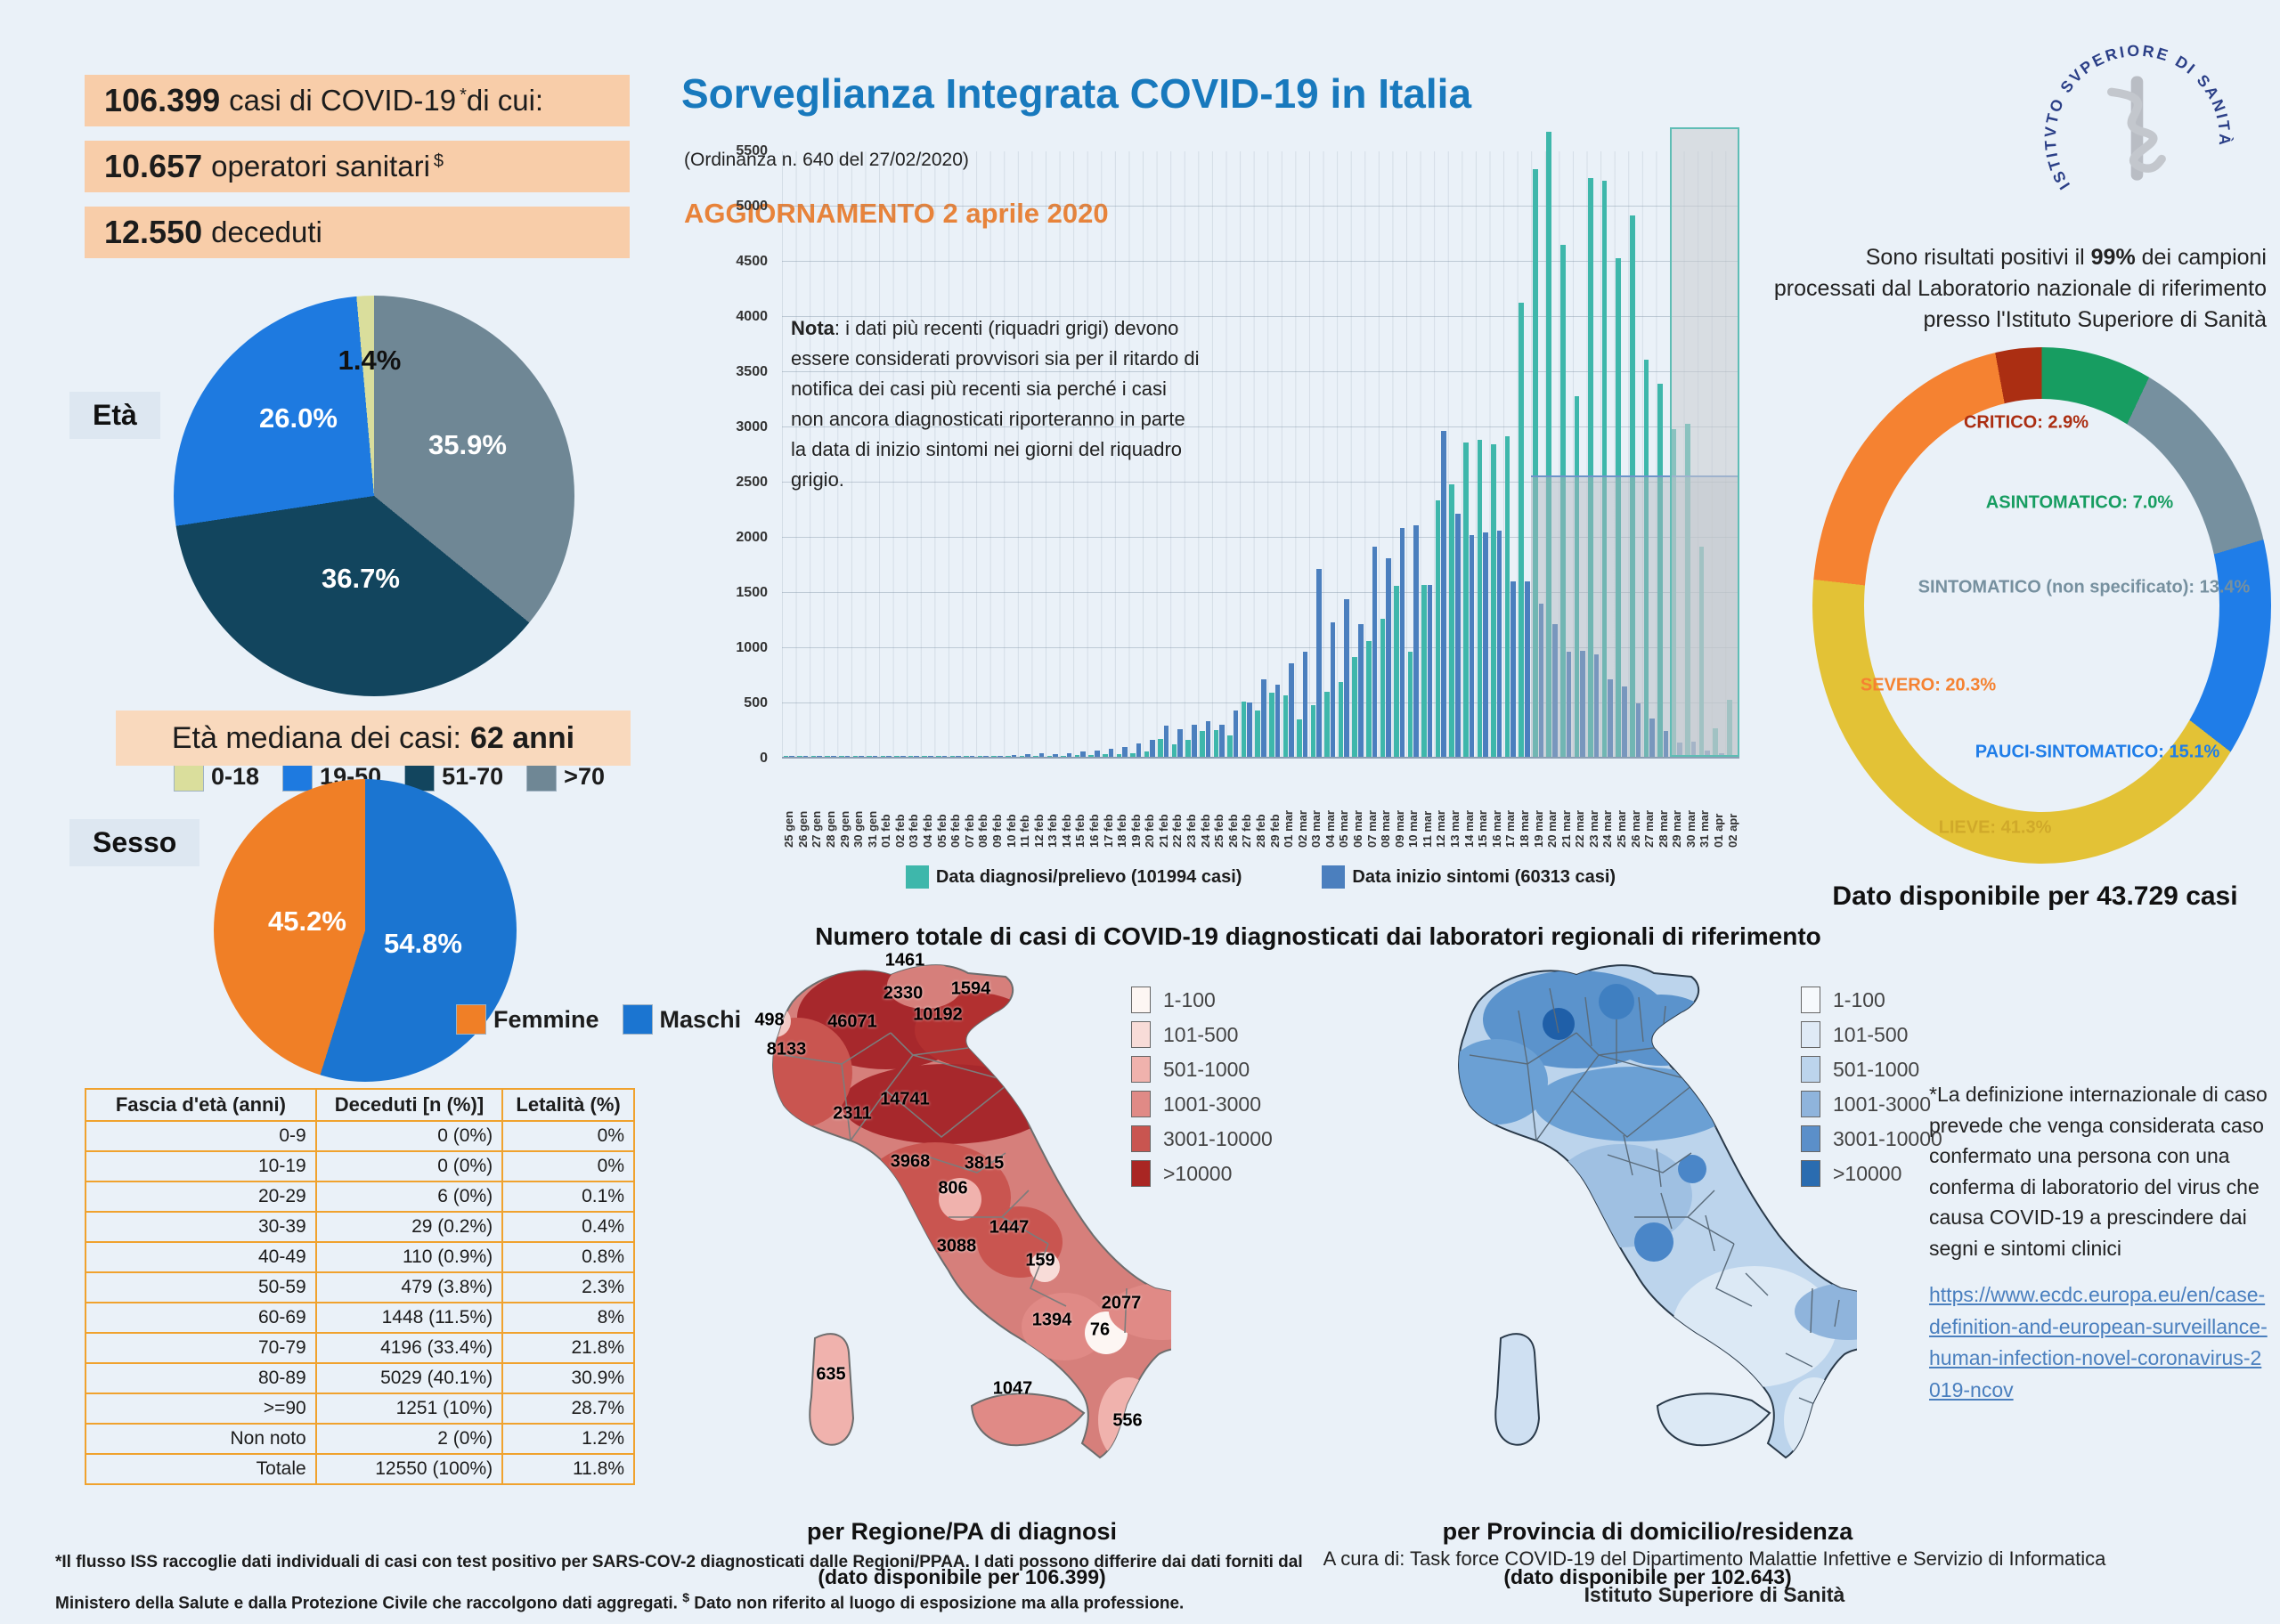 The height and width of the screenshot is (1624, 2280). What do you see at coordinates (858, 829) in the screenshot?
I see `x-tick-label: 30 gen` at bounding box center [858, 829].